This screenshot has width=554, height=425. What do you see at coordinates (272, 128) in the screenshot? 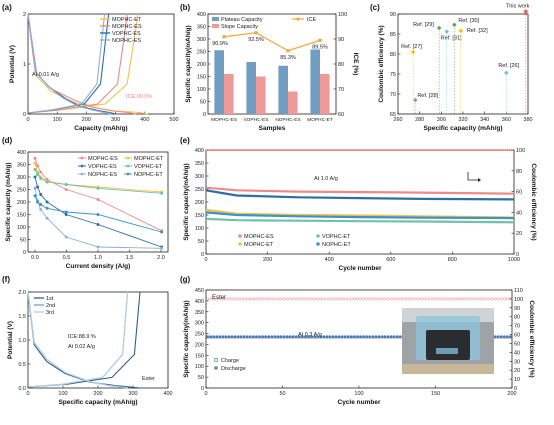
I see `x-axis-label: Samples` at bounding box center [272, 128].